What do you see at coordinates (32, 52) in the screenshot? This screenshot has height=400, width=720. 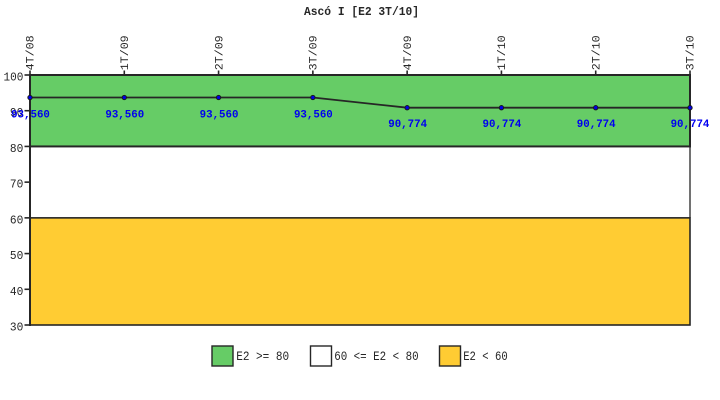 I see `svg-text: 4T/08` at bounding box center [32, 52].